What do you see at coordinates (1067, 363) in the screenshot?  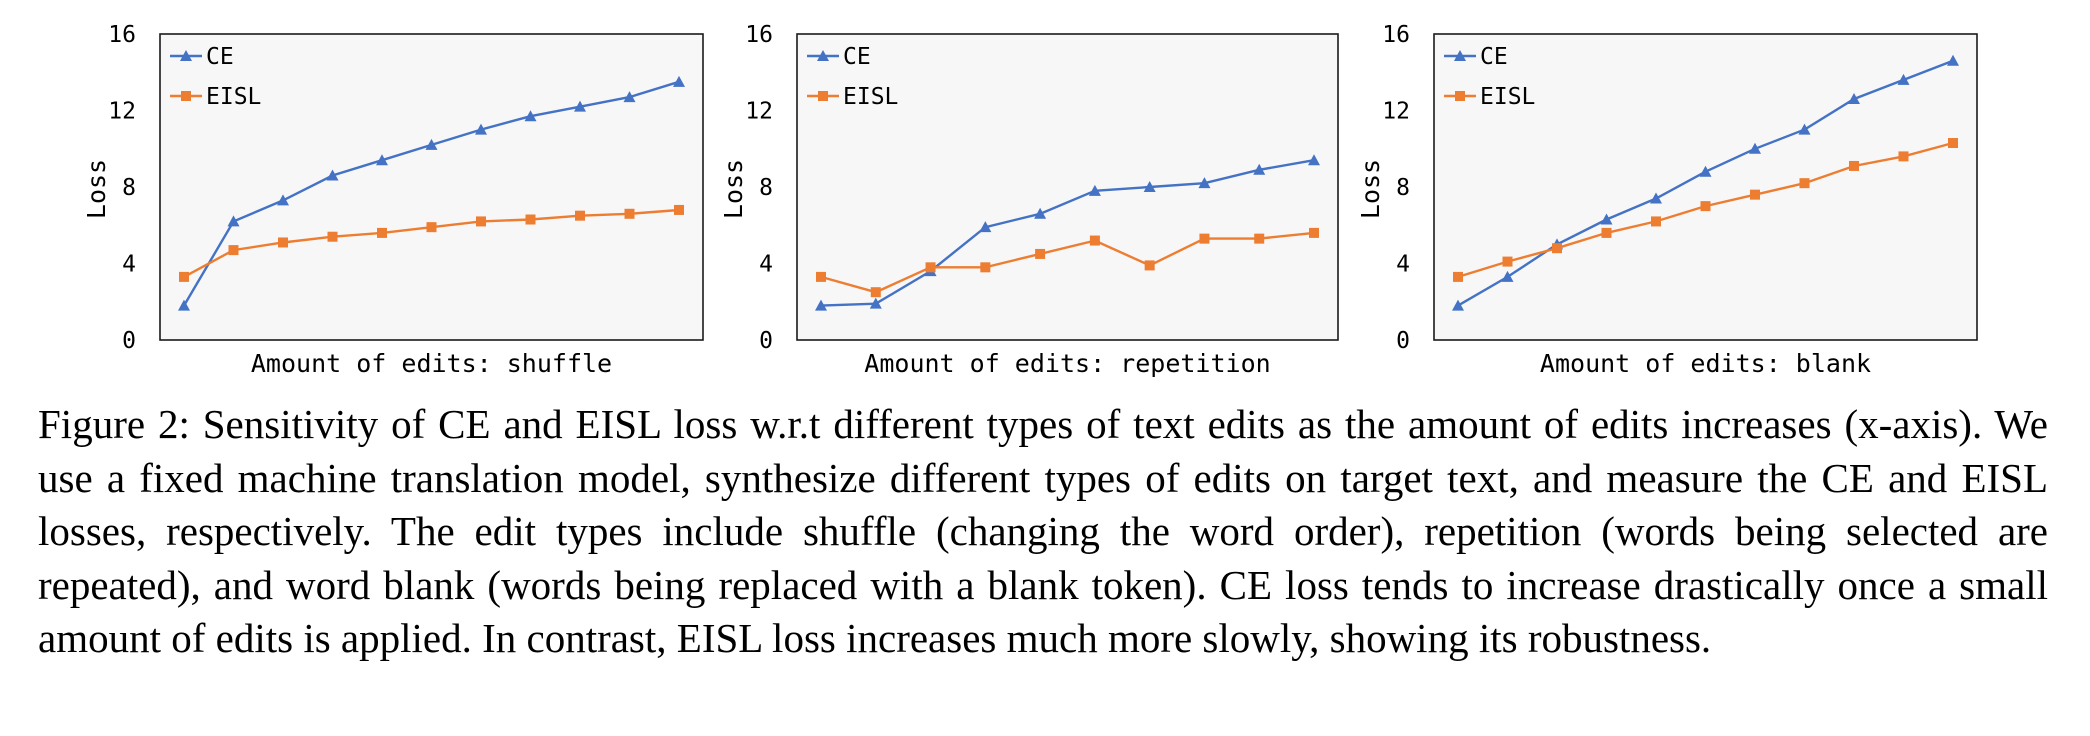 I see `x-axis-label: Amount of edits: repetition` at bounding box center [1067, 363].